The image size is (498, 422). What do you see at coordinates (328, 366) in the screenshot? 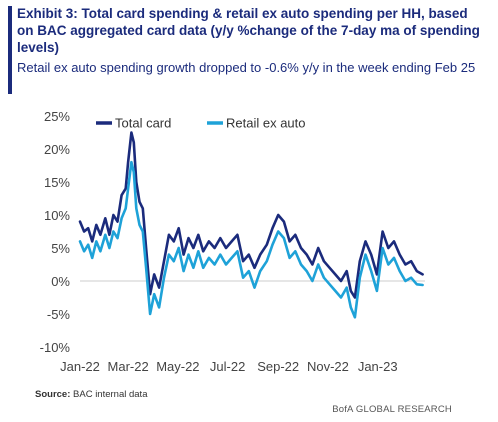
I see `x-tick-label: Nov-22` at bounding box center [328, 366].